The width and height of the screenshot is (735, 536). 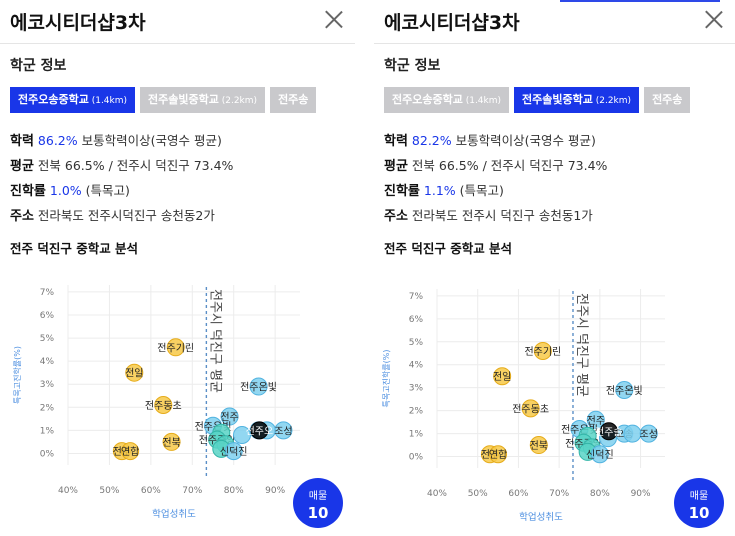 I want to click on advance-row: 진학률 1.1% (특목고), so click(x=444, y=189).